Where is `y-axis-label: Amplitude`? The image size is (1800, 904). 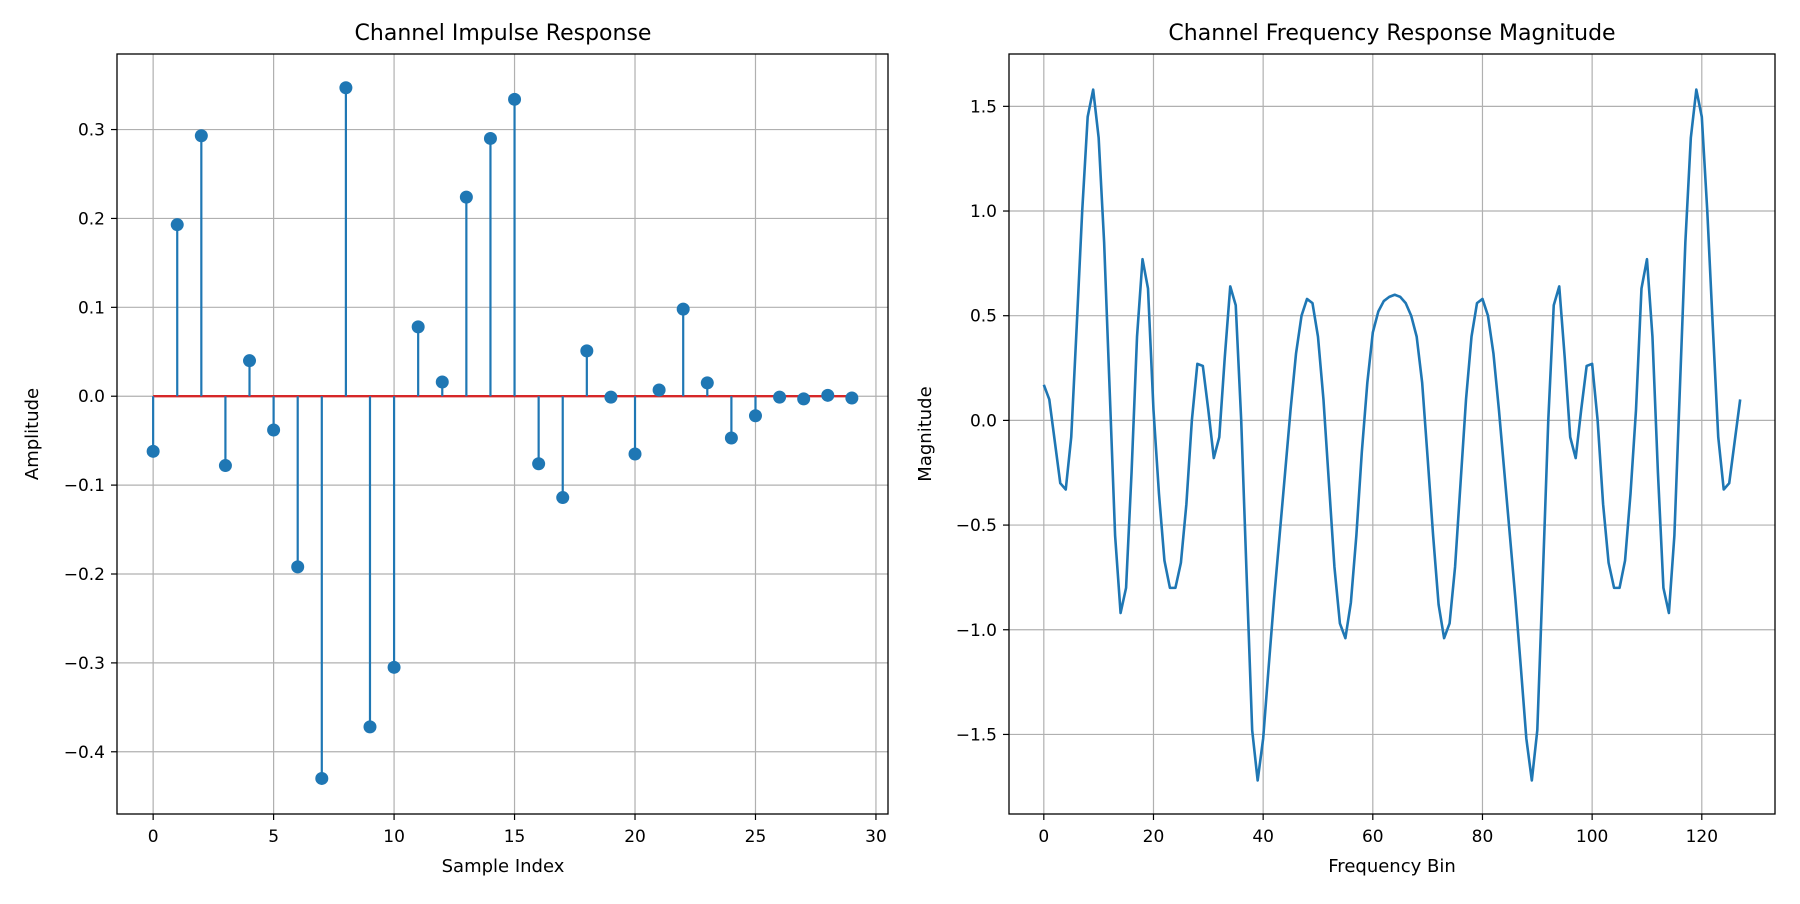 y-axis-label: Amplitude is located at coordinates (32, 434).